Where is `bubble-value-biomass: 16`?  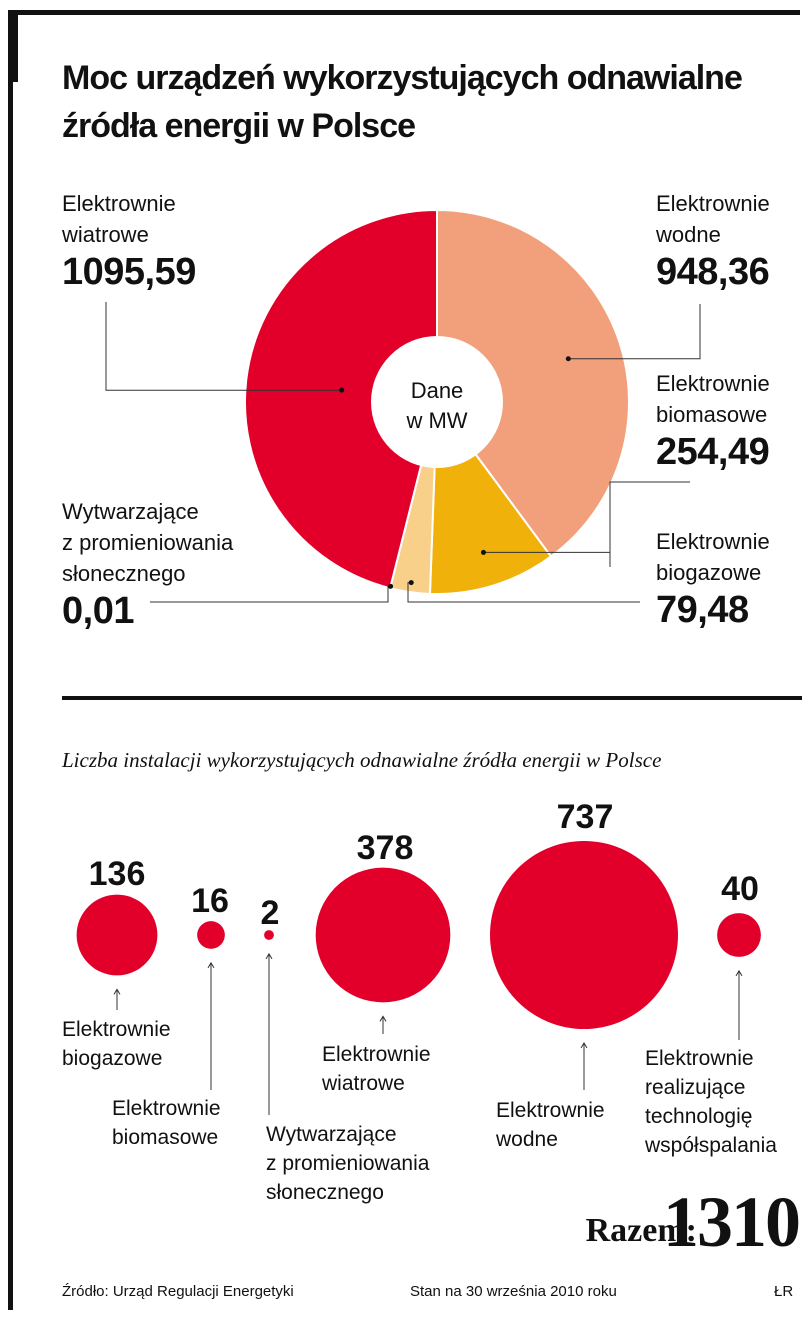
bubble-value-biomass: 16 is located at coordinates (210, 901).